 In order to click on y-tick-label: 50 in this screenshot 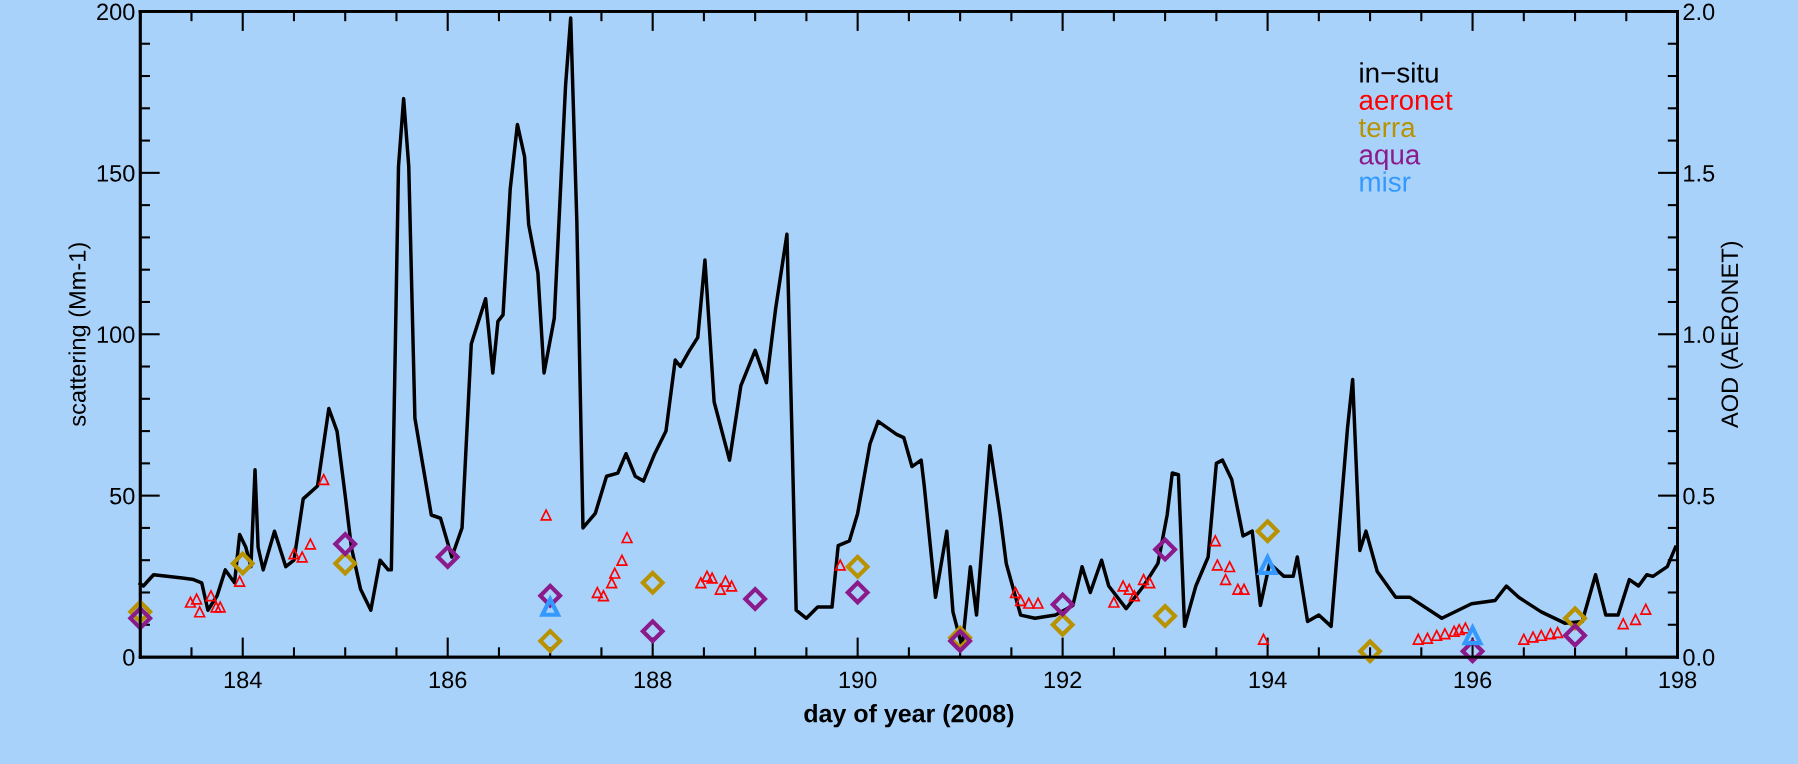, I will do `click(122, 496)`.